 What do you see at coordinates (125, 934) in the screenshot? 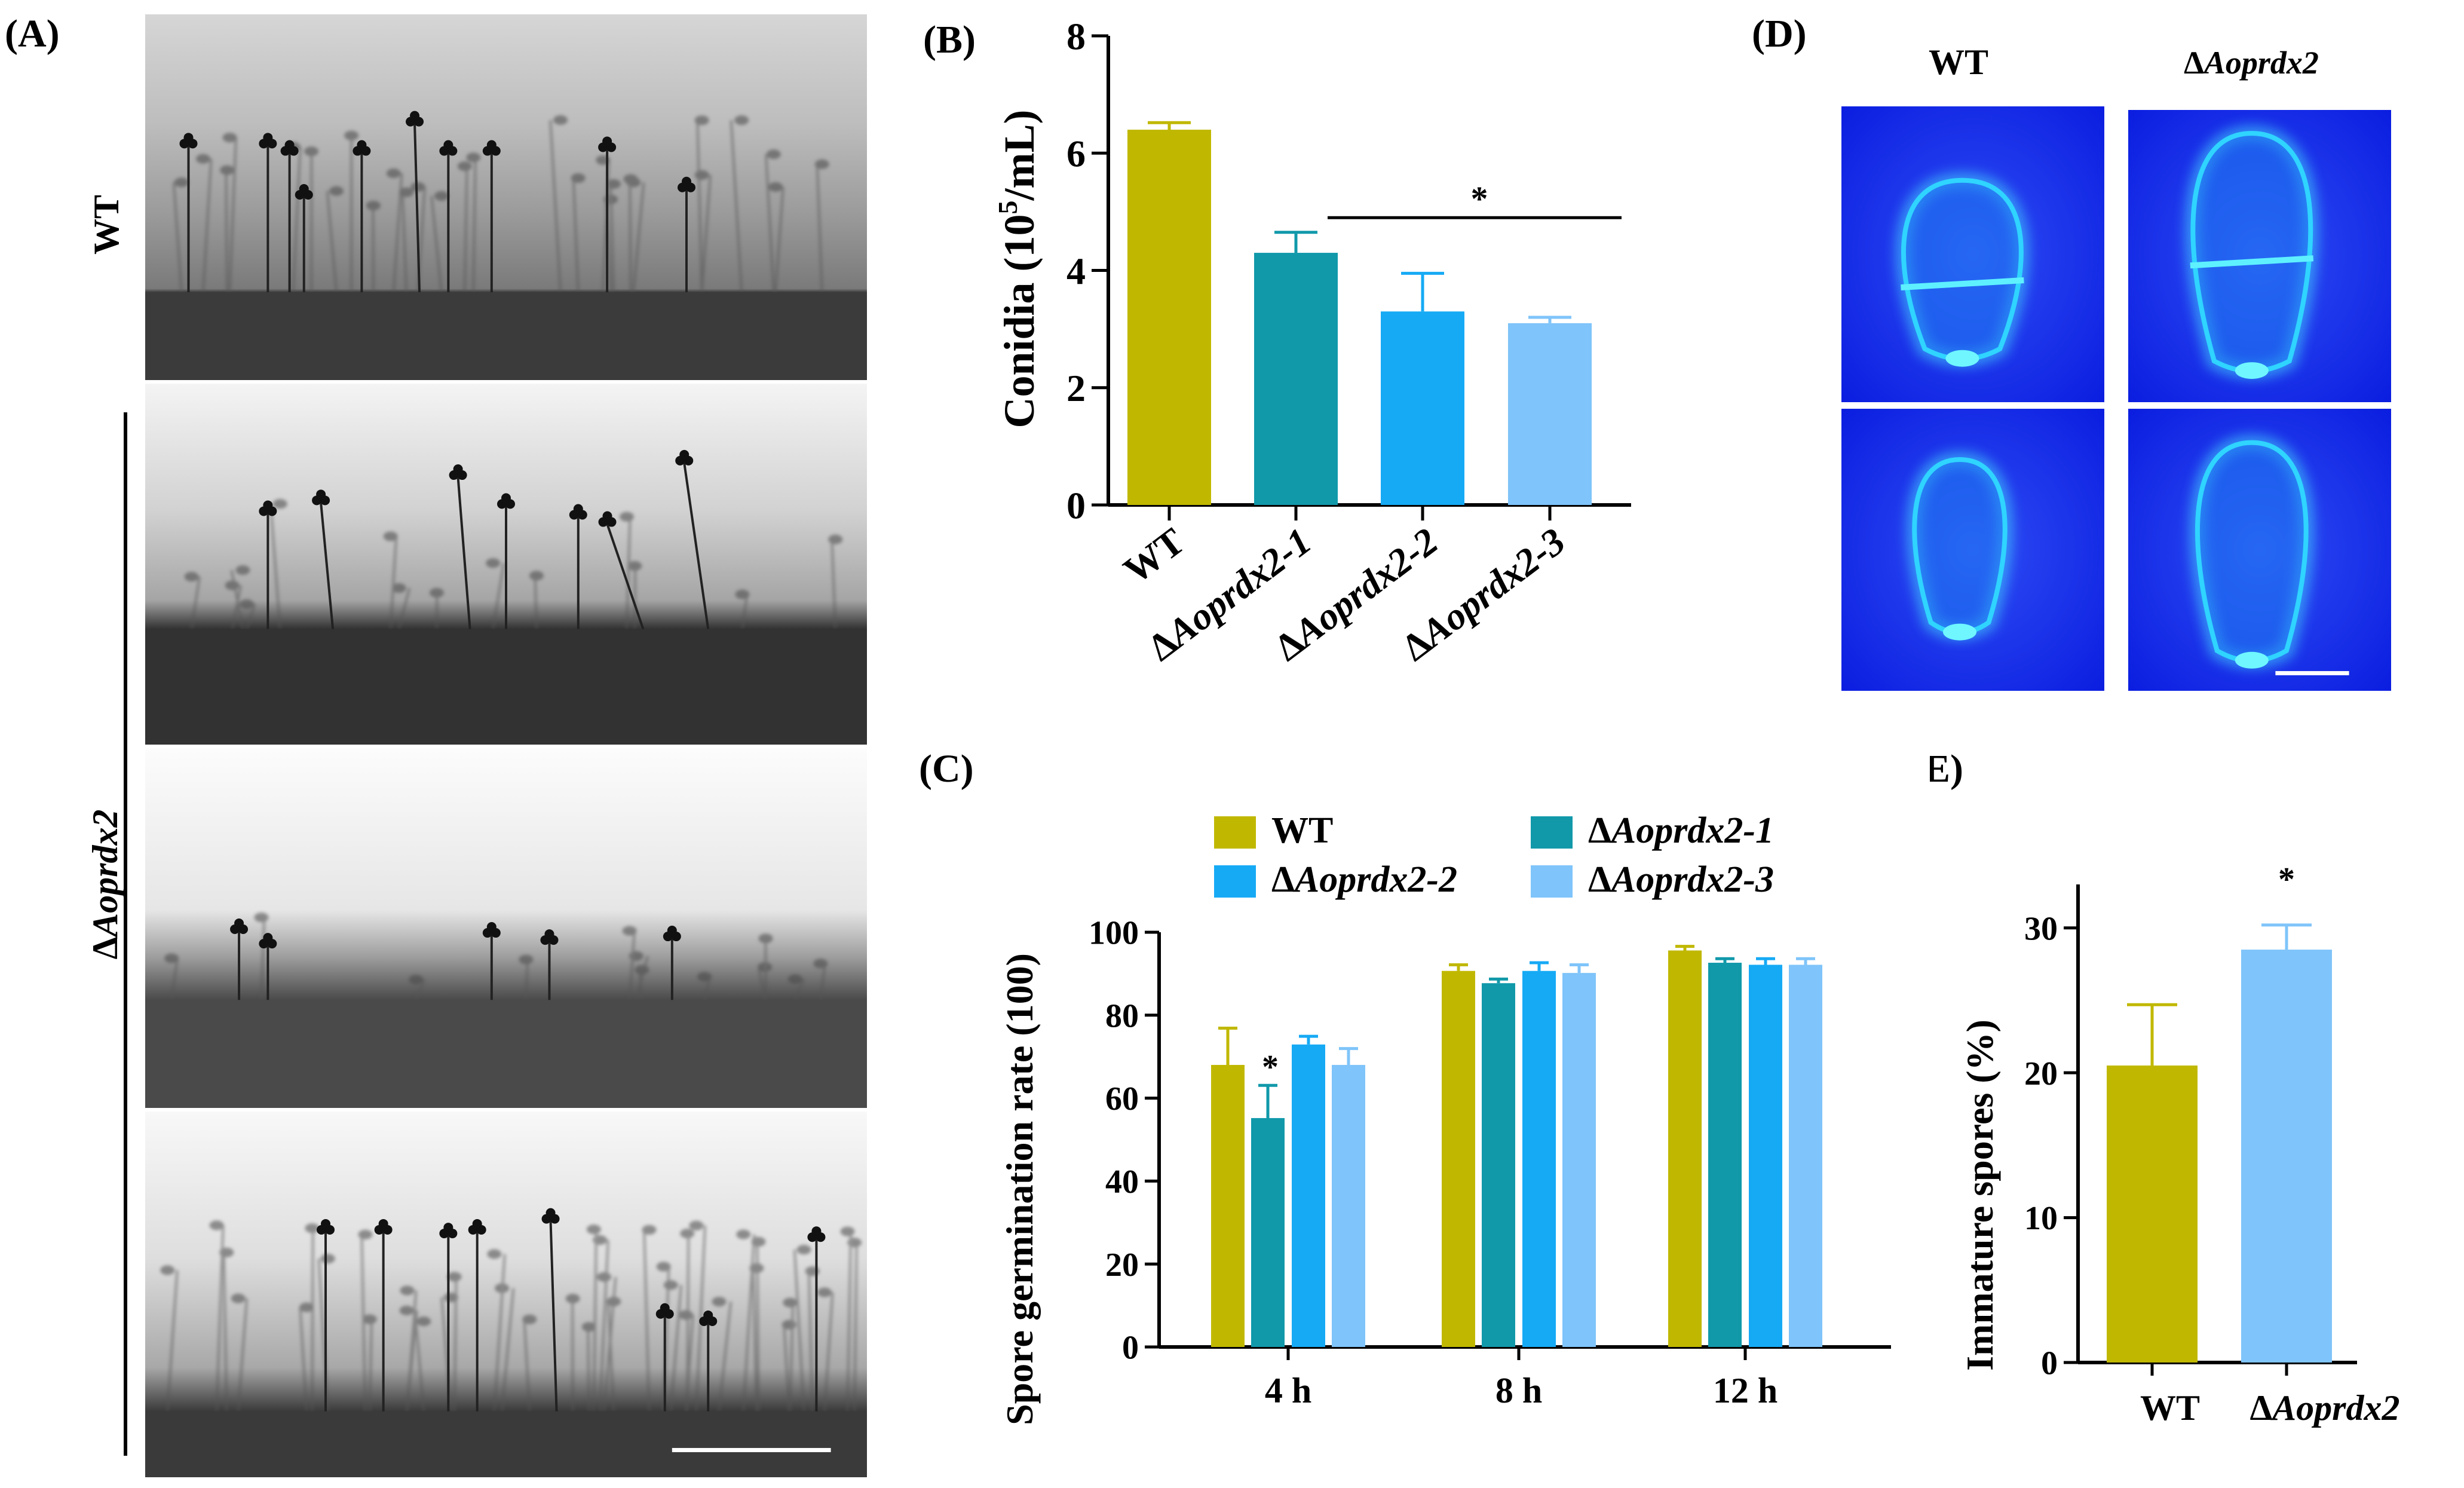
I see `mutant-group-bracket` at bounding box center [125, 934].